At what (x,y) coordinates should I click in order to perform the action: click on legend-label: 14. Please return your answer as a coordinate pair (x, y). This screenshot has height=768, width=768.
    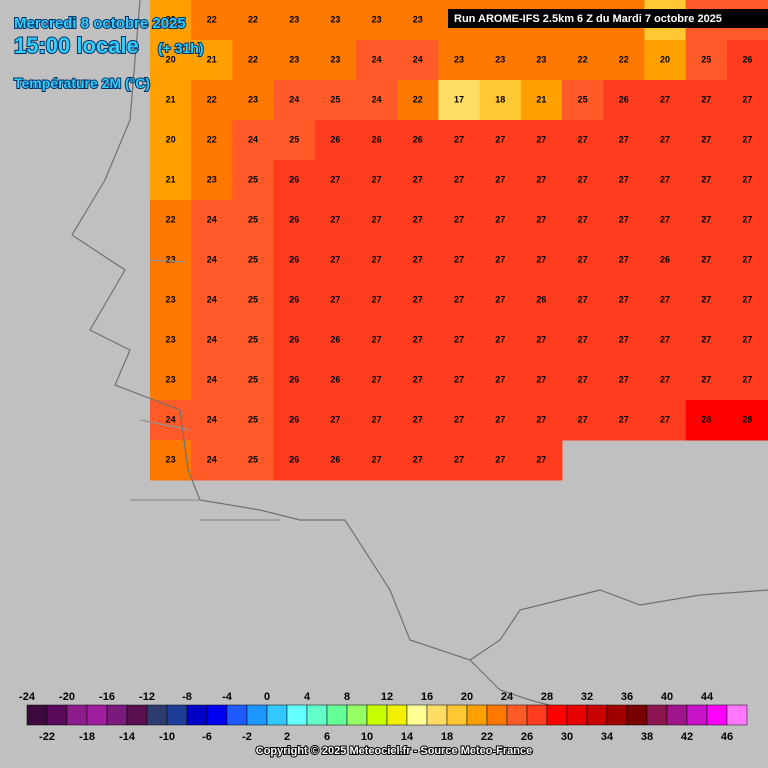
    Looking at the image, I should click on (407, 737).